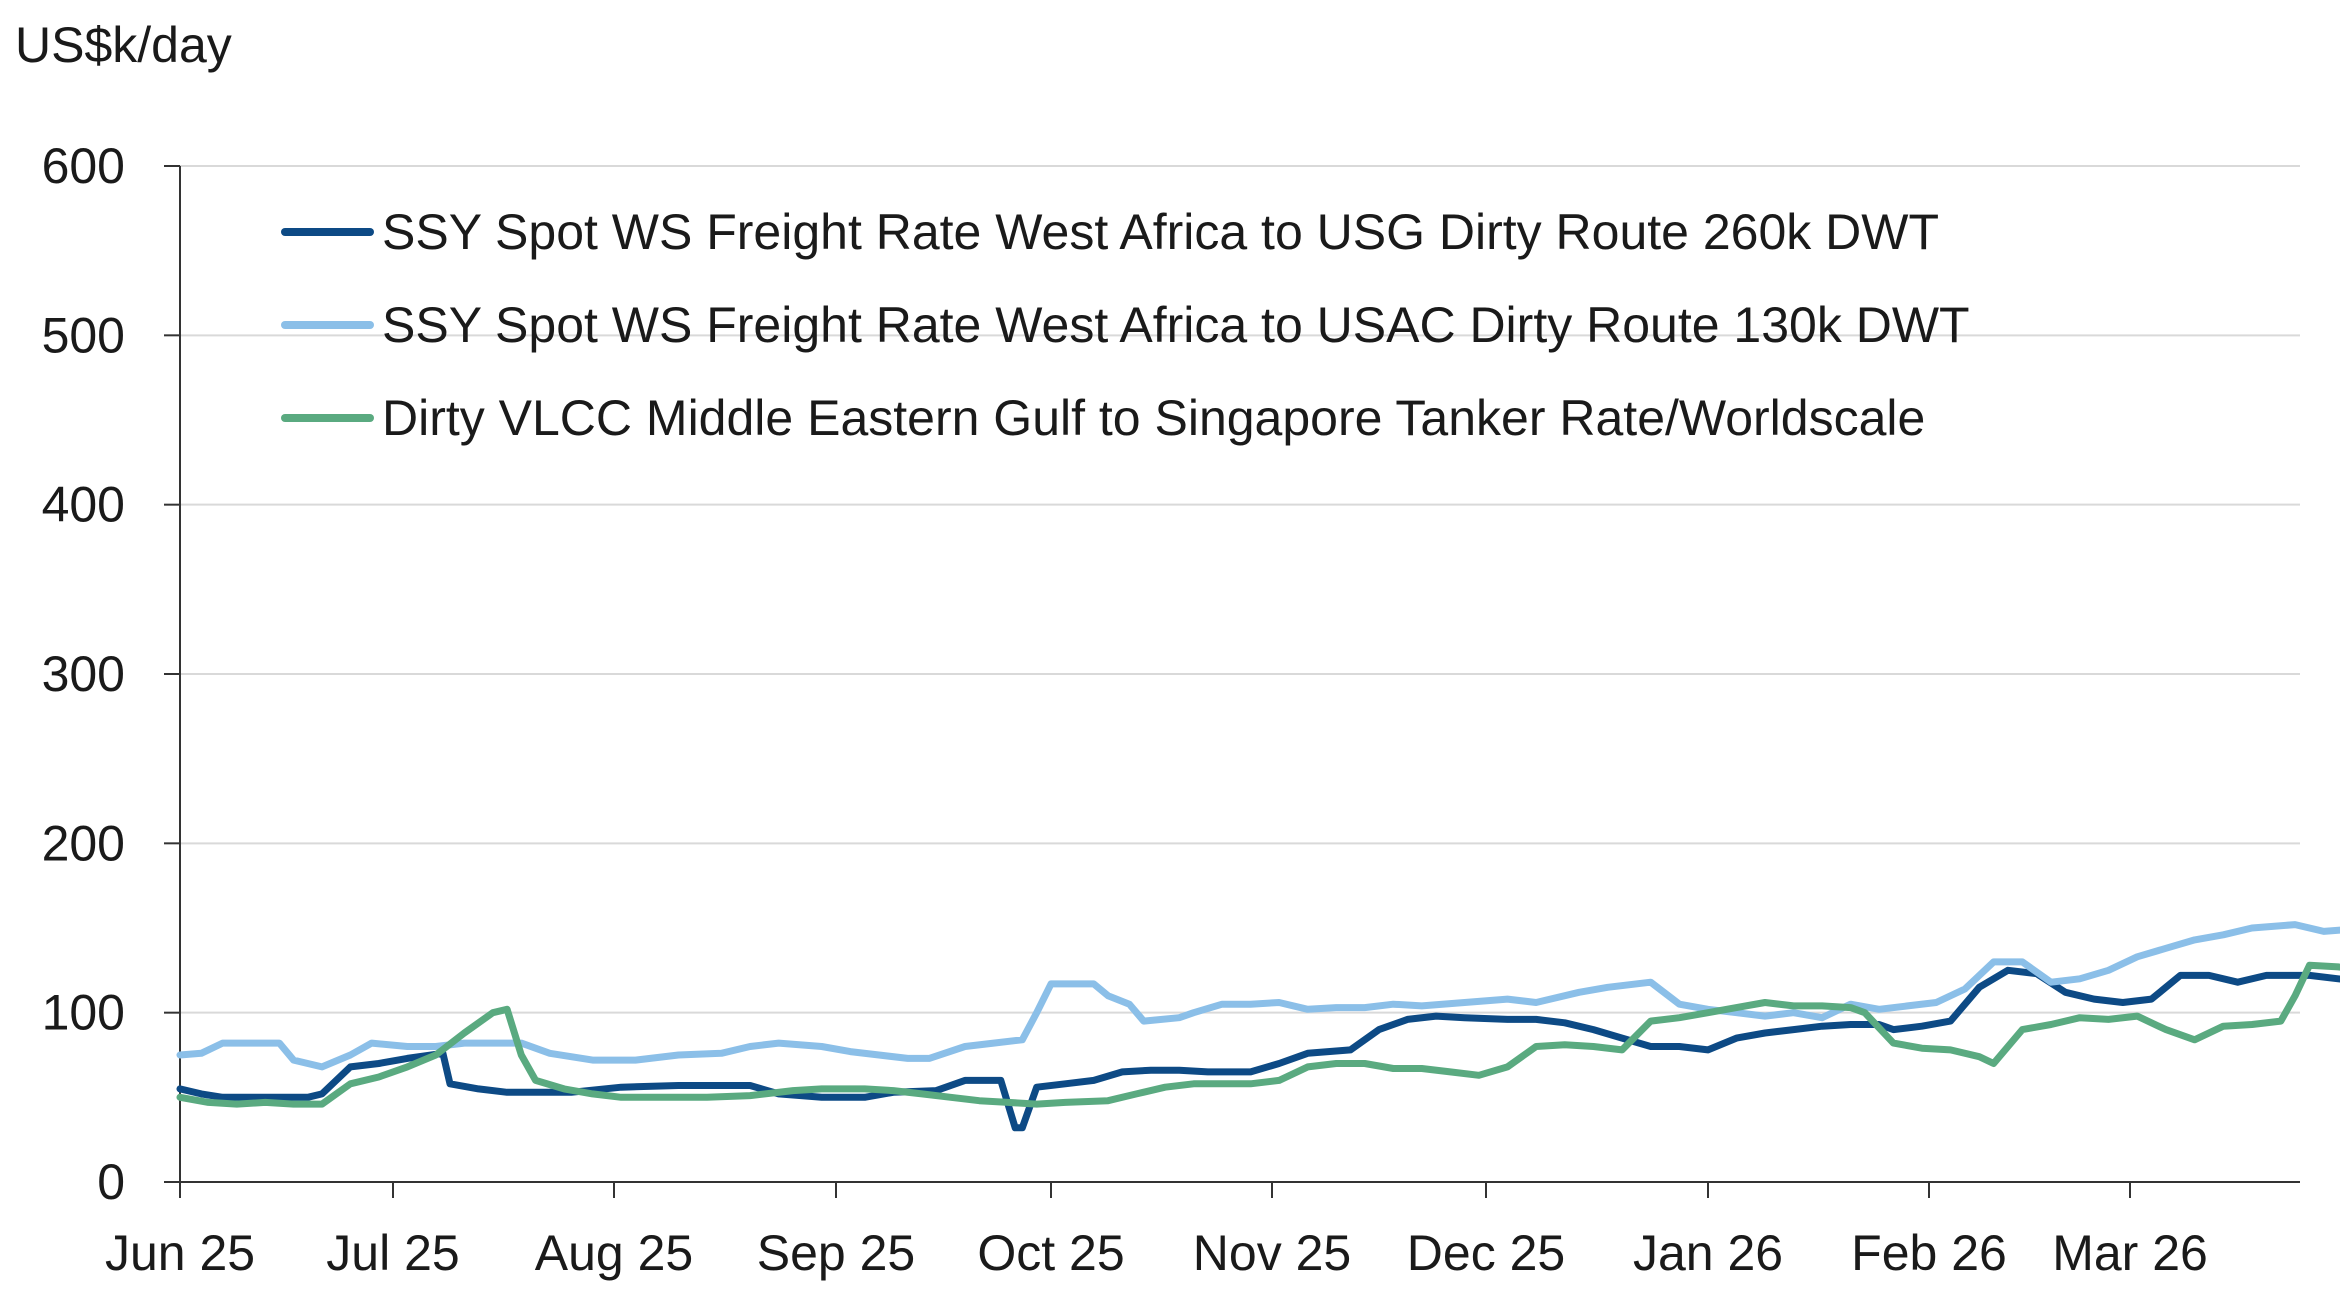  What do you see at coordinates (83, 505) in the screenshot?
I see `y-tick-label-400: 400` at bounding box center [83, 505].